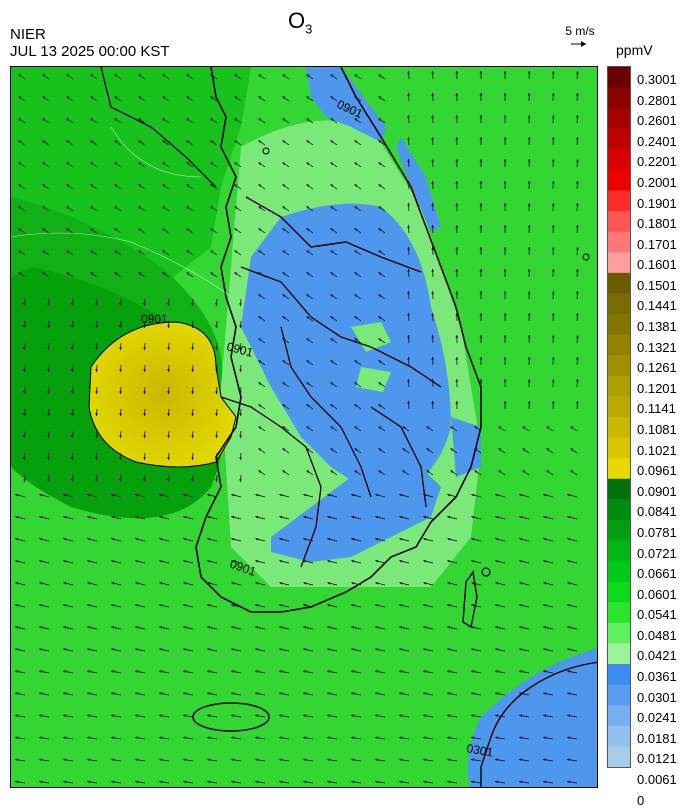  I want to click on colorbar-tick-label: 0.1501, so click(657, 286).